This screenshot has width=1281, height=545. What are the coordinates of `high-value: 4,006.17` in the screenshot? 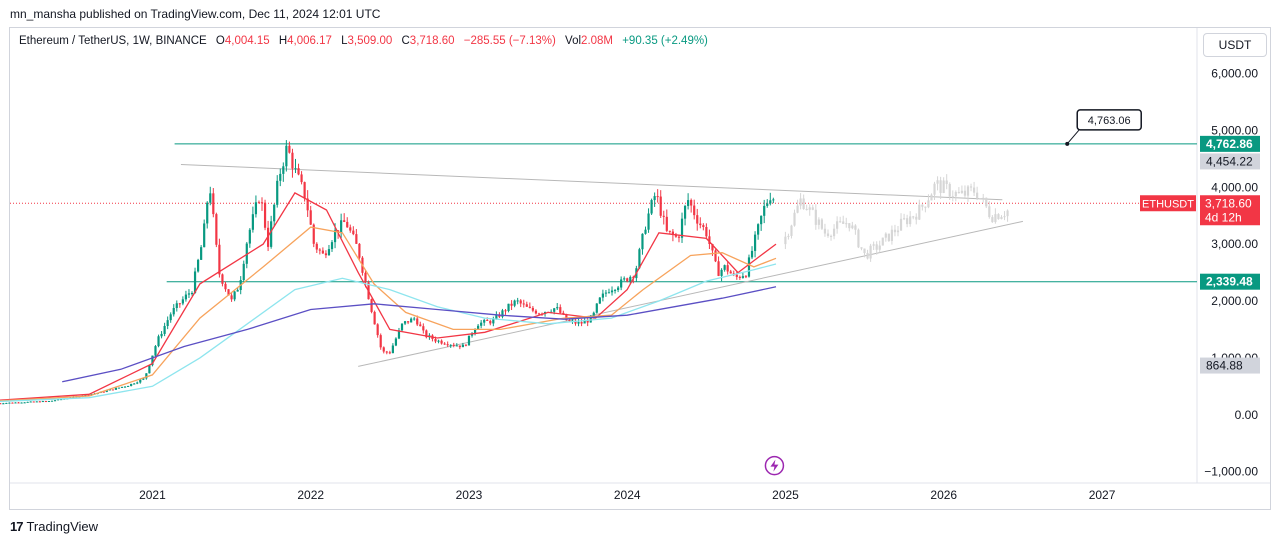 It's located at (309, 41).